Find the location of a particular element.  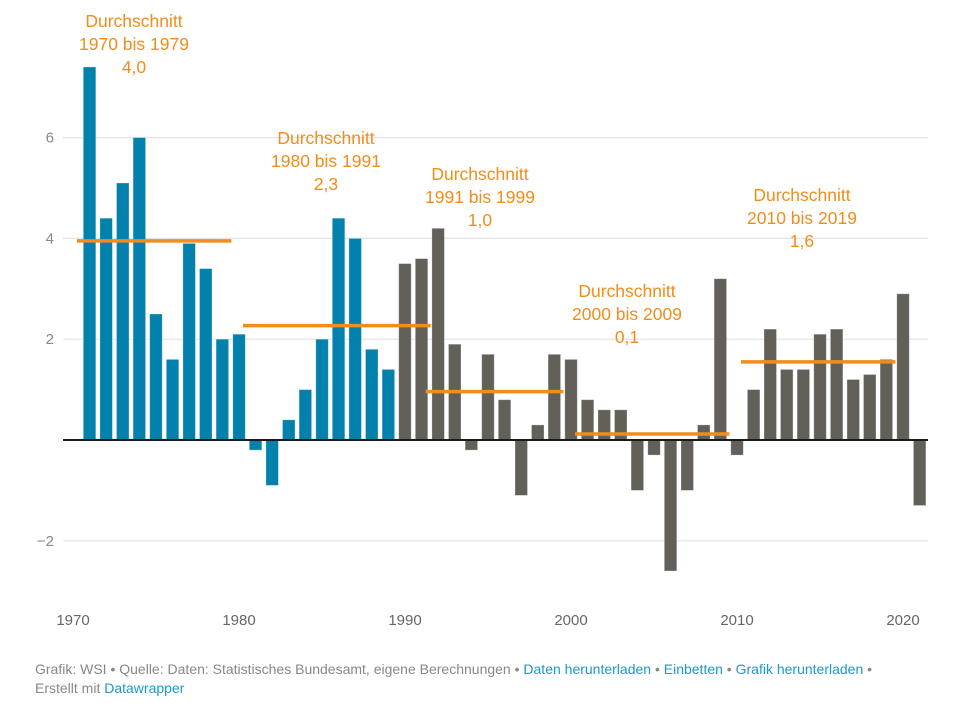

annotation-line: 1,6 is located at coordinates (802, 241).